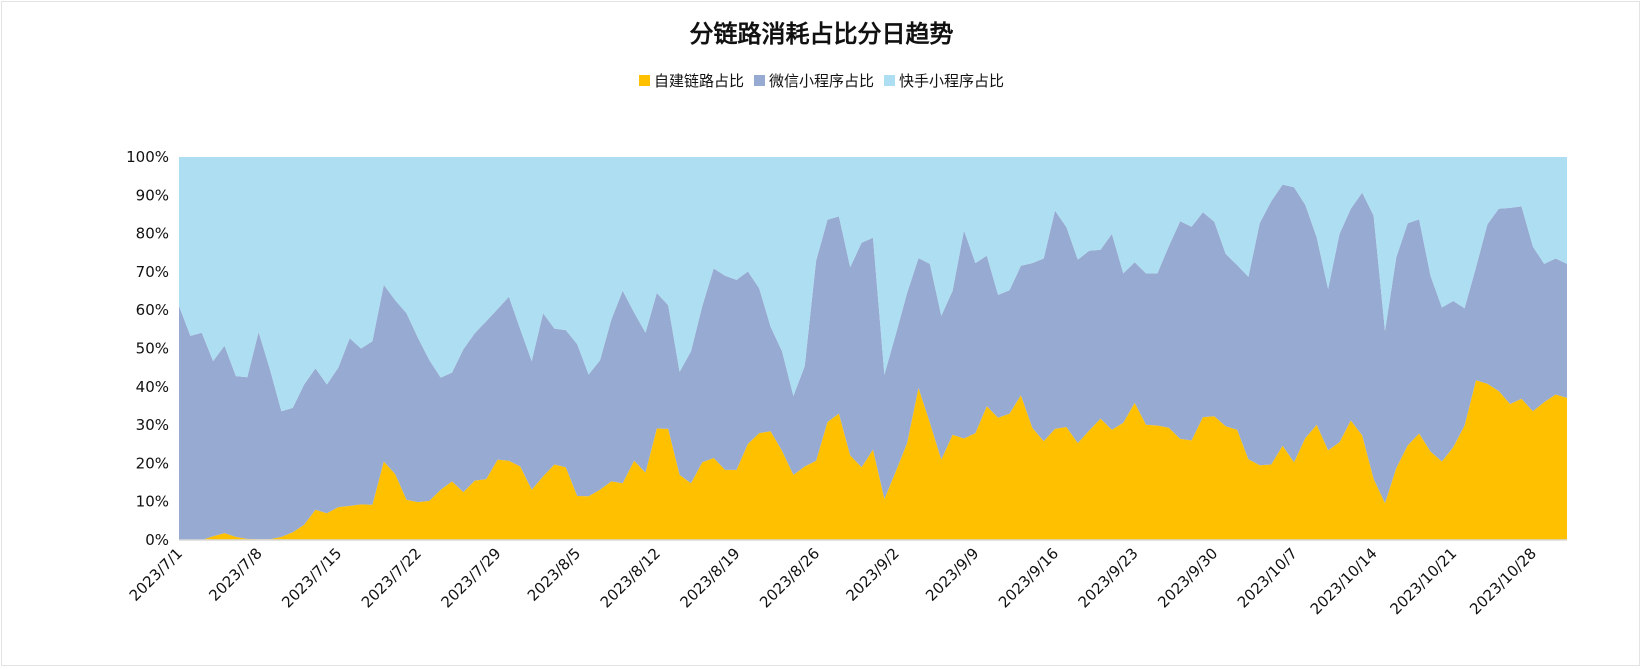 The image size is (1643, 669). I want to click on y-tick-label: 80%, so click(152, 234).